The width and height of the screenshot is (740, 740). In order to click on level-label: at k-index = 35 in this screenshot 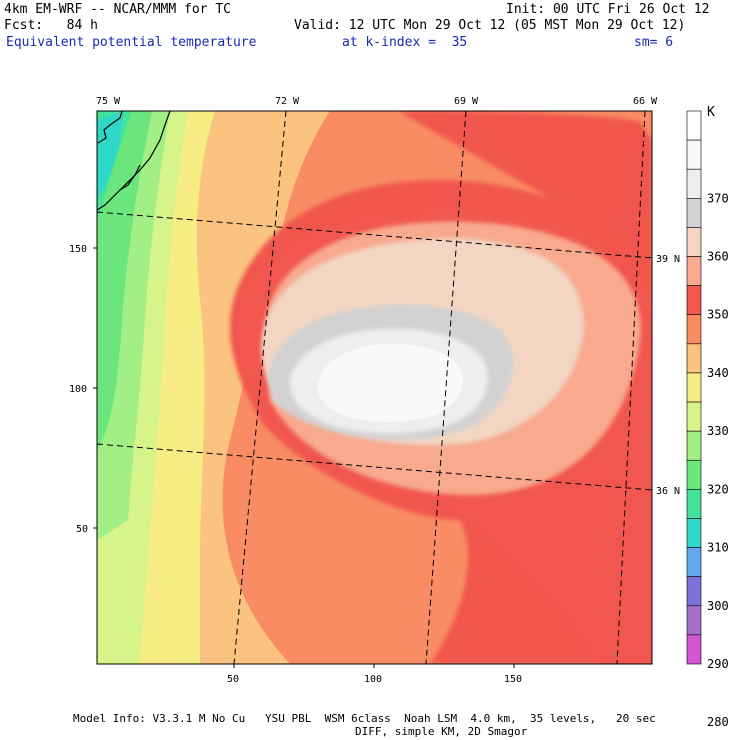, I will do `click(405, 42)`.